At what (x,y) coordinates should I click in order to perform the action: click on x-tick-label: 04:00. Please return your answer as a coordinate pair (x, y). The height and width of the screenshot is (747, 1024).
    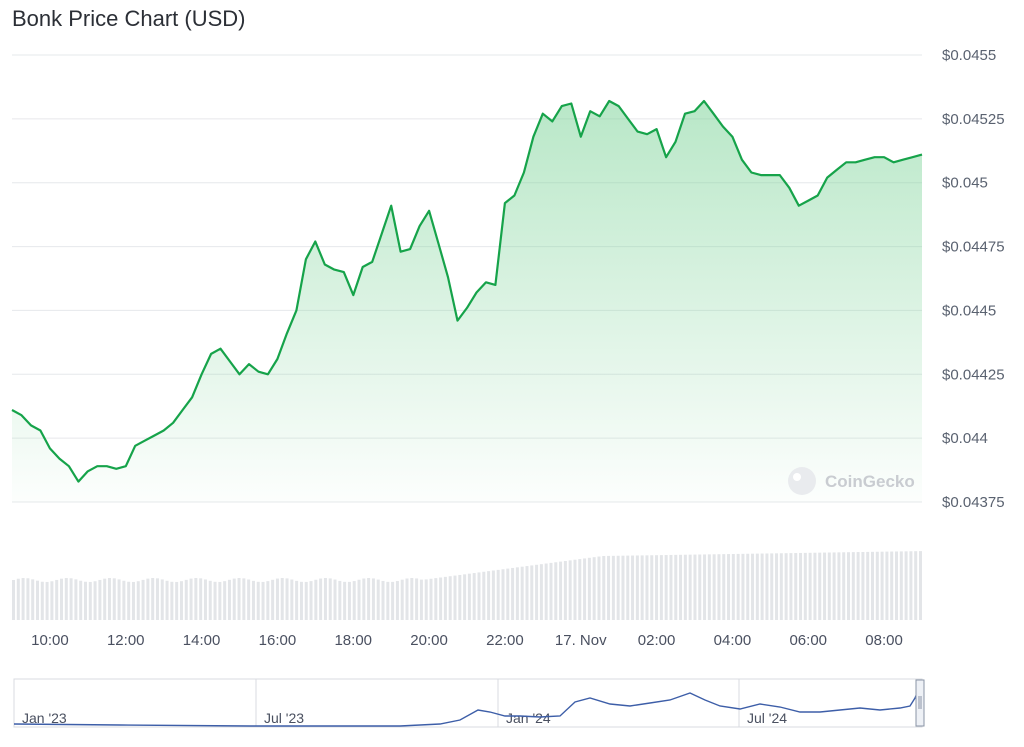
    Looking at the image, I should click on (733, 640).